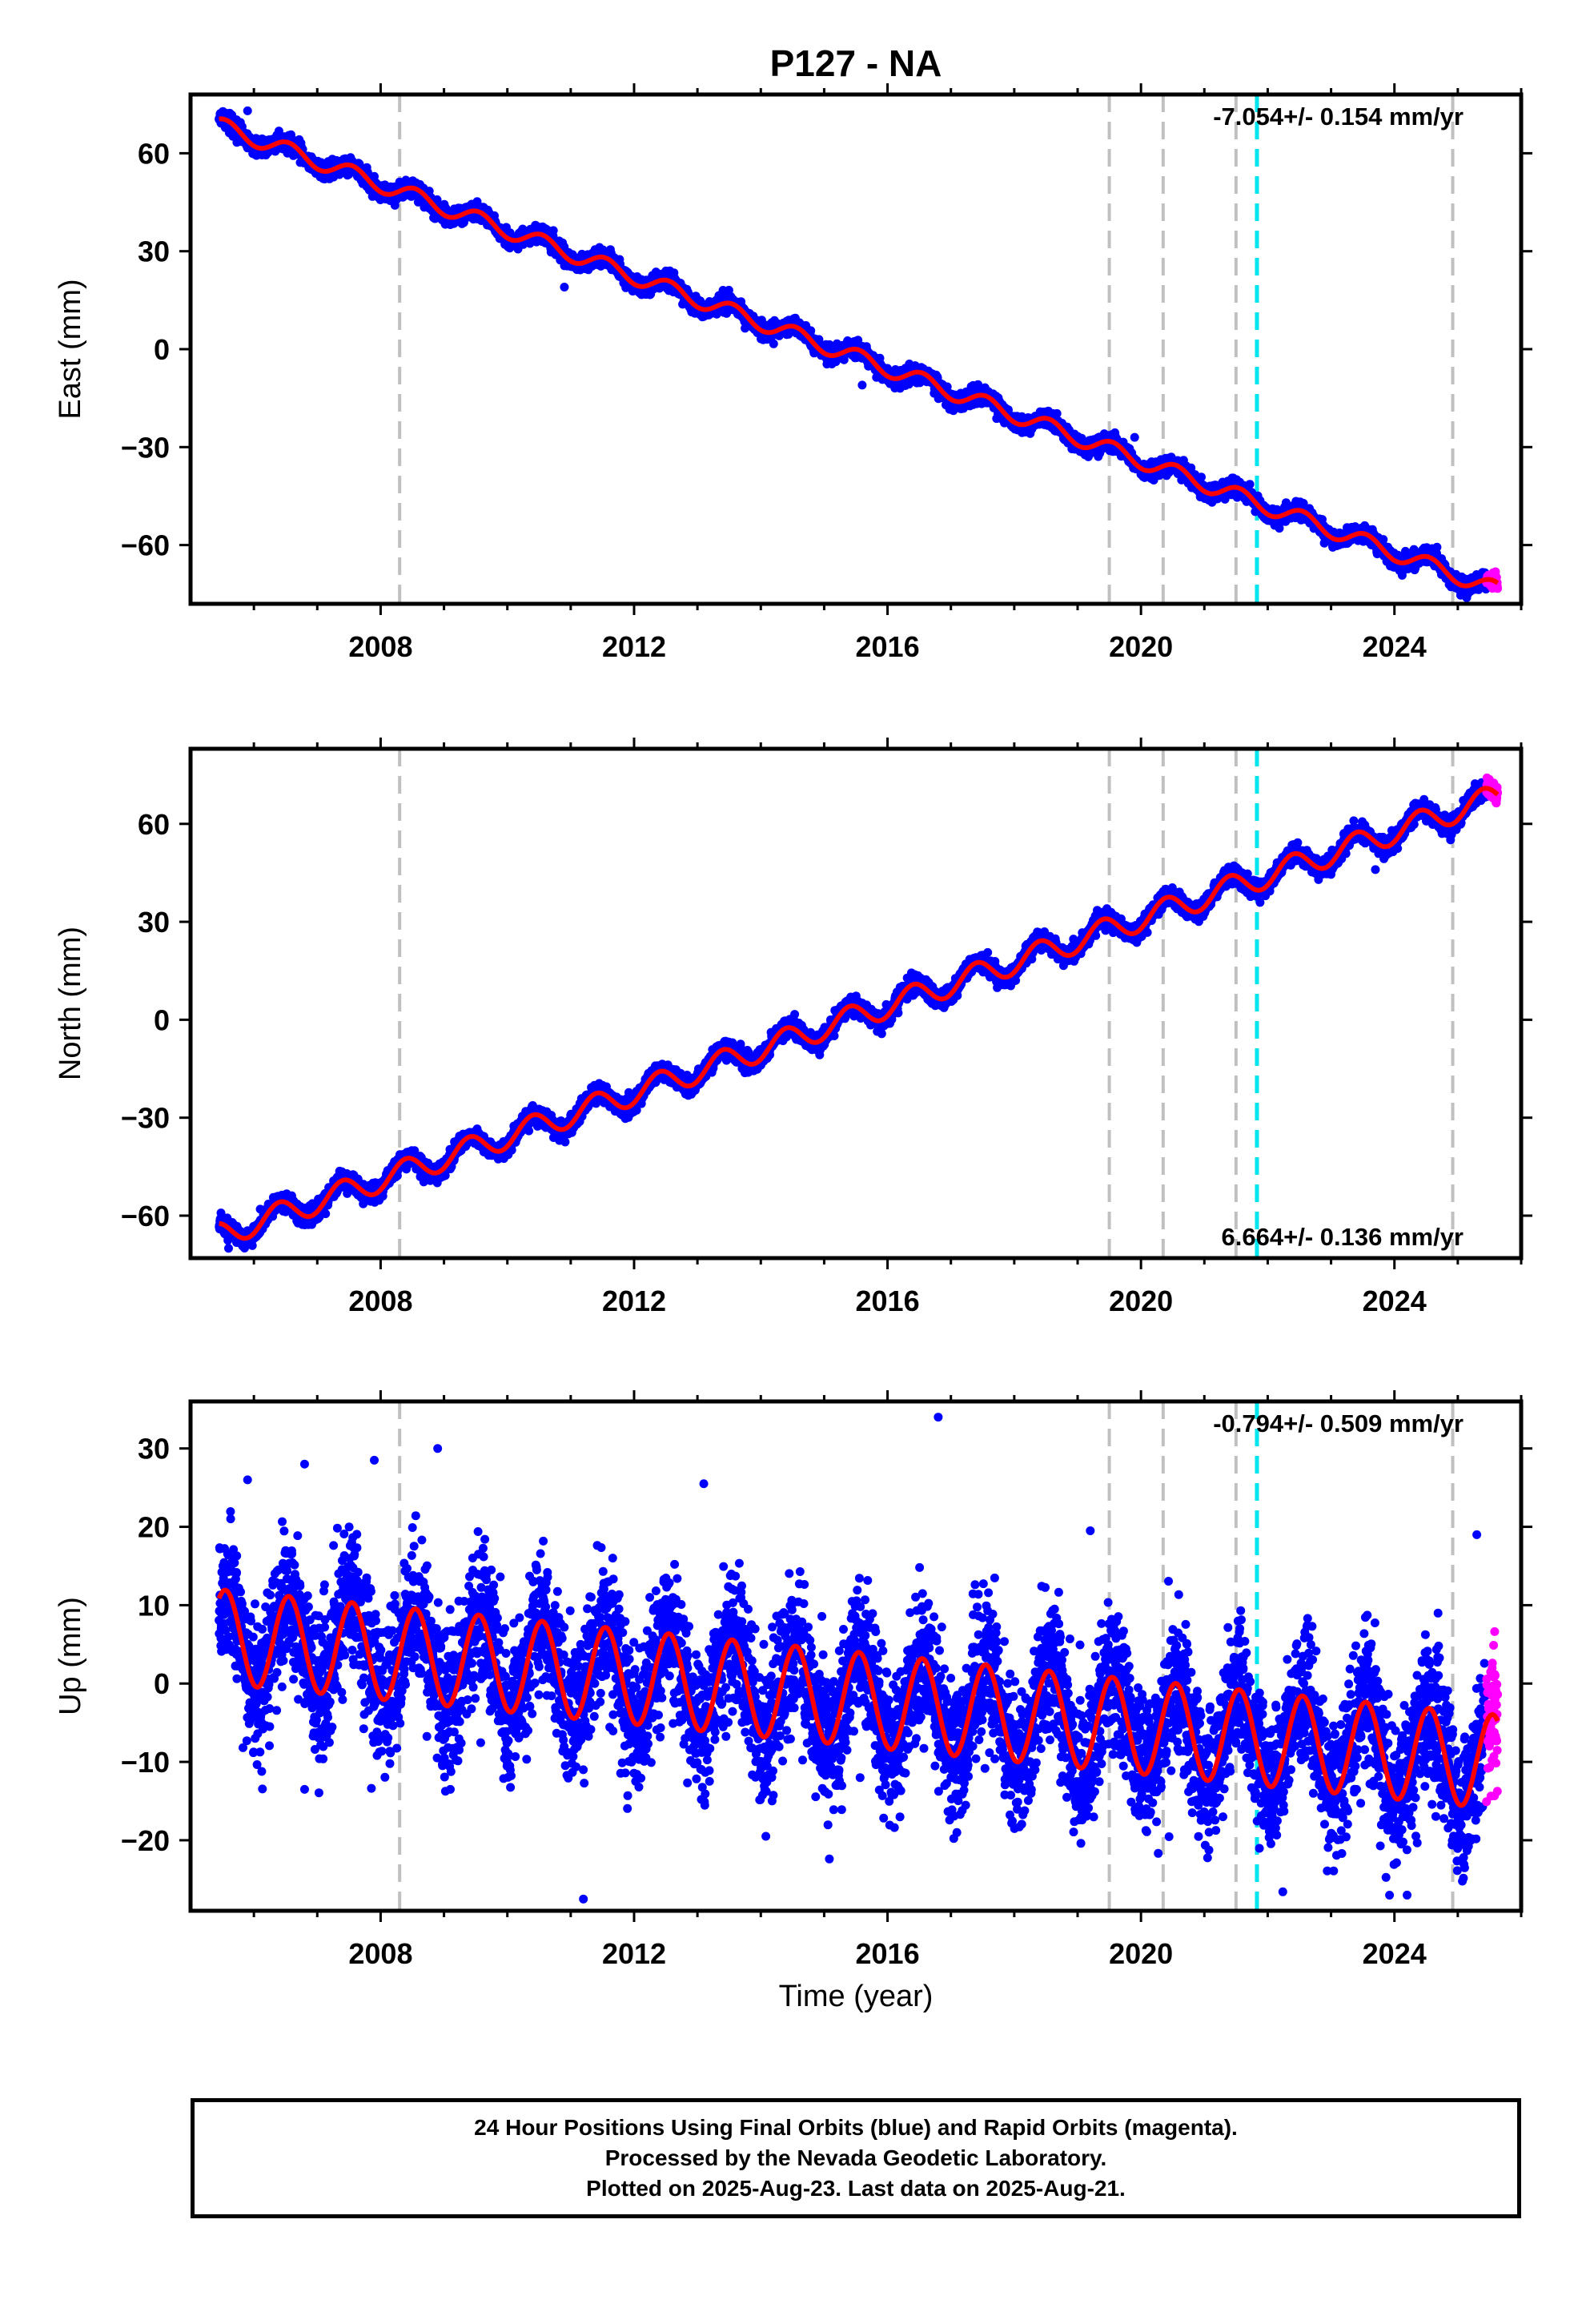  What do you see at coordinates (856, 63) in the screenshot?
I see `chart-title: P127 - NA` at bounding box center [856, 63].